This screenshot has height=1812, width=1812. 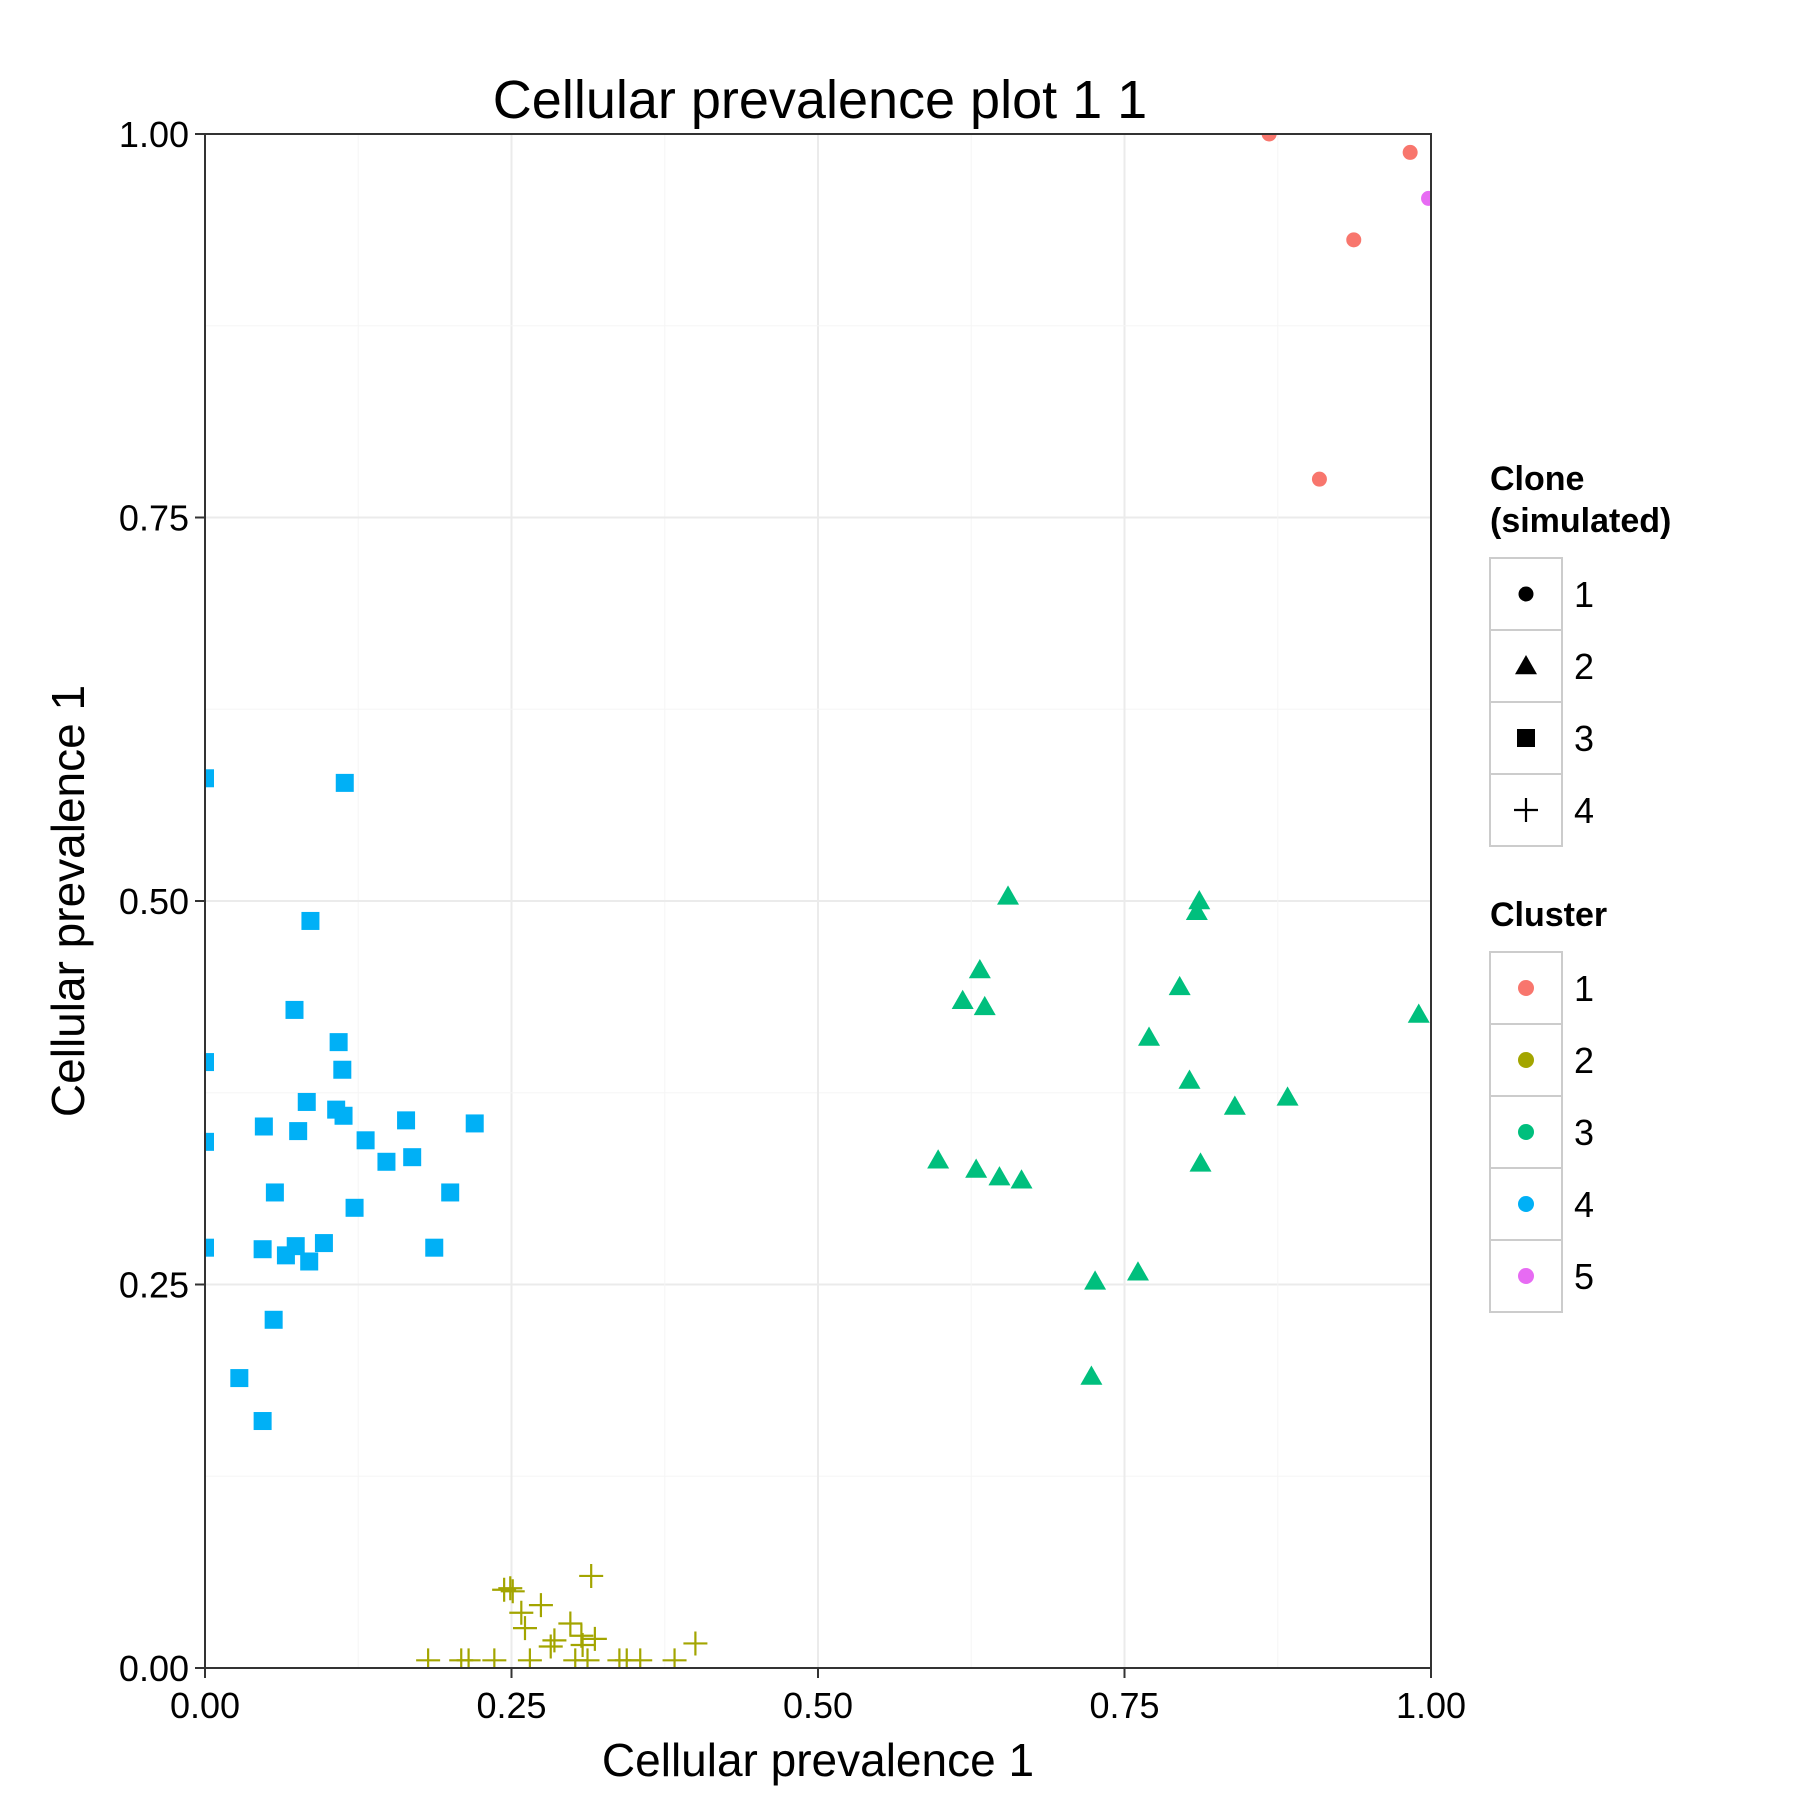 I want to click on x-tick-label: 0.50, so click(x=818, y=1705).